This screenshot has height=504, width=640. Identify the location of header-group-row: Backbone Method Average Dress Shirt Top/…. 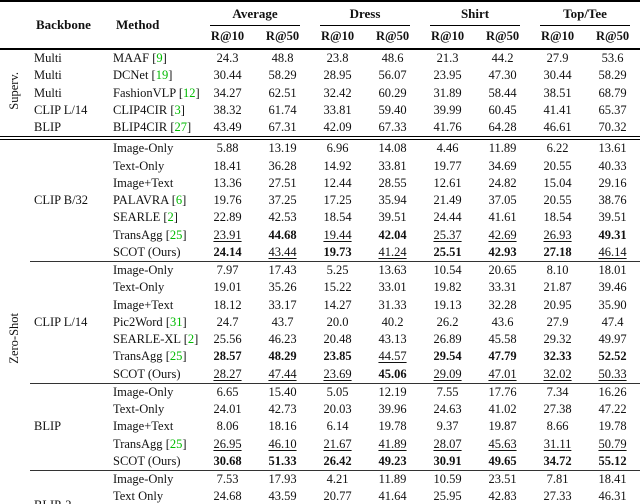
(320, 26).